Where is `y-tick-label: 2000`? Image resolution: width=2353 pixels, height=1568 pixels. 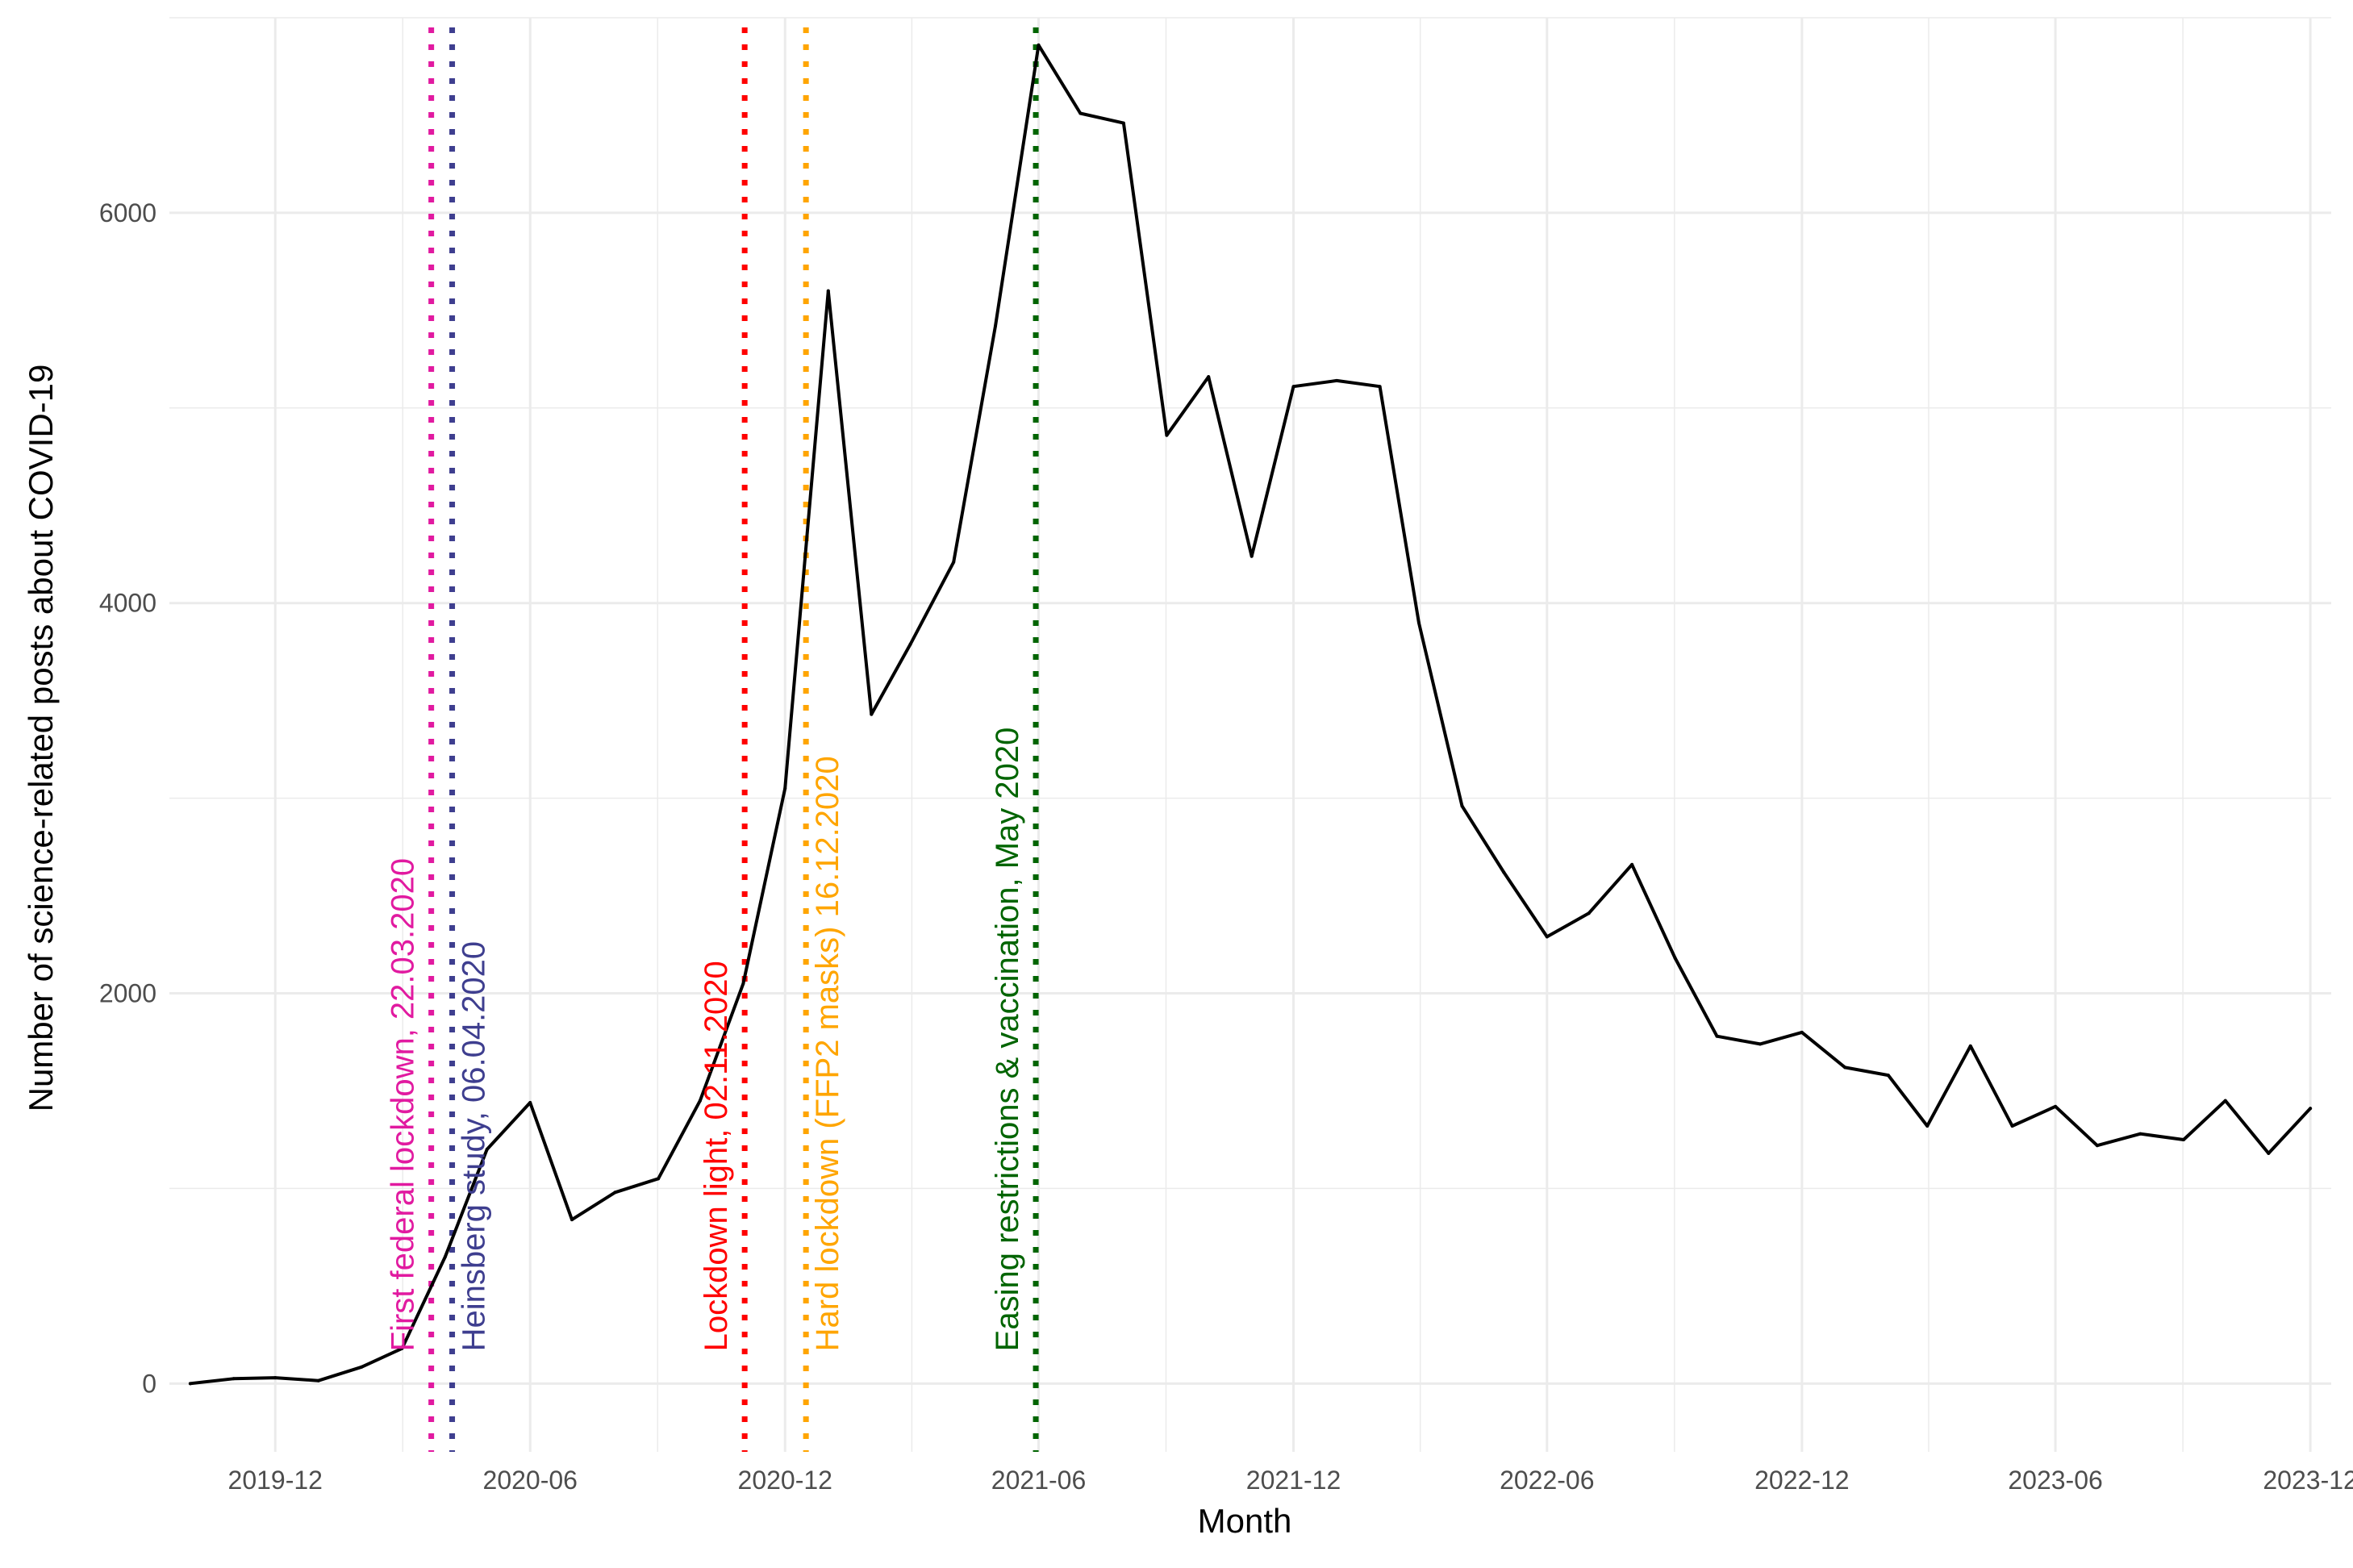
y-tick-label: 2000 is located at coordinates (127, 994).